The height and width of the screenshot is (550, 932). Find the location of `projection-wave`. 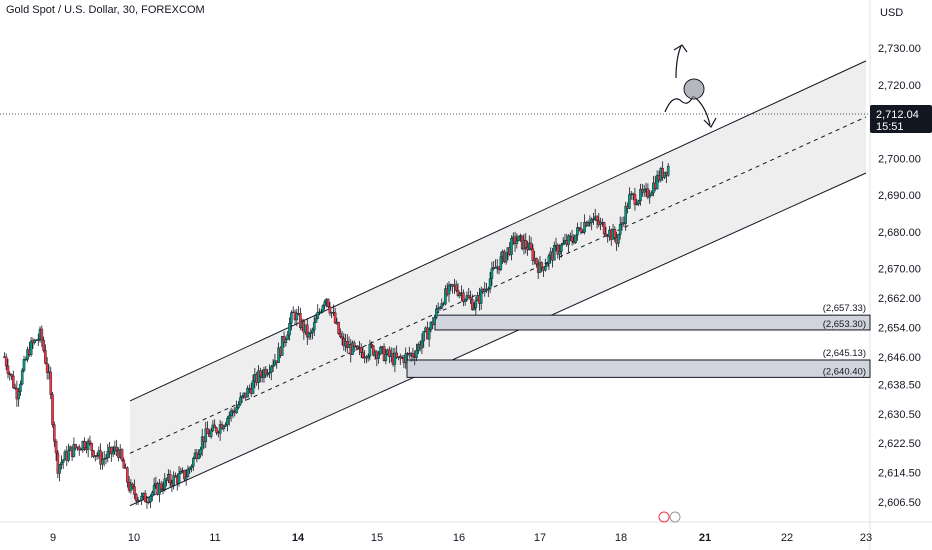

projection-wave is located at coordinates (679, 104).